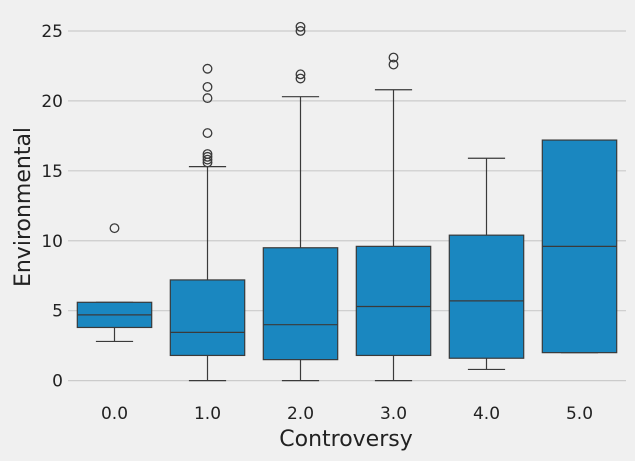  I want to click on box-1.0, so click(207, 222).